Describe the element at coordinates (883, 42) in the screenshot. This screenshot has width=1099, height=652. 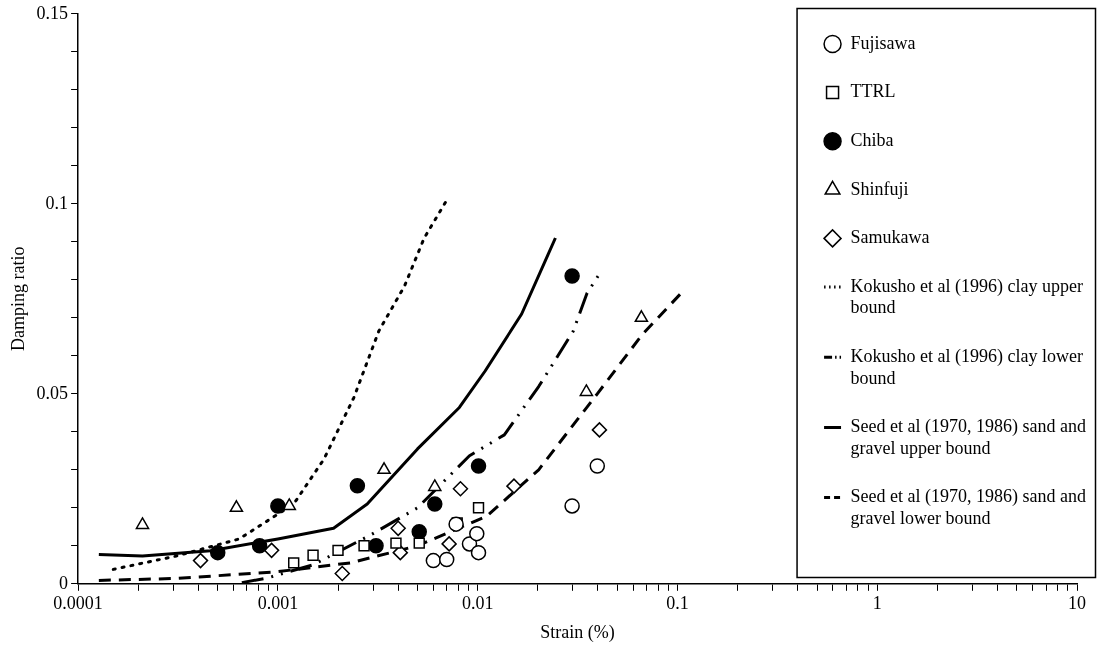
I see `legend-label: Fujisawa` at that location.